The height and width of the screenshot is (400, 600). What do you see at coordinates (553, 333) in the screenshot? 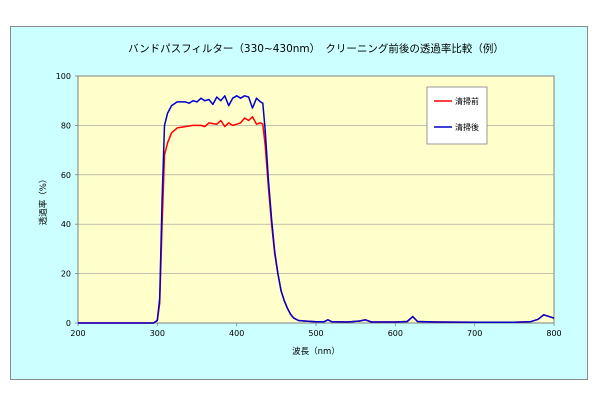
I see `x-tick-label-800: 800` at bounding box center [553, 333].